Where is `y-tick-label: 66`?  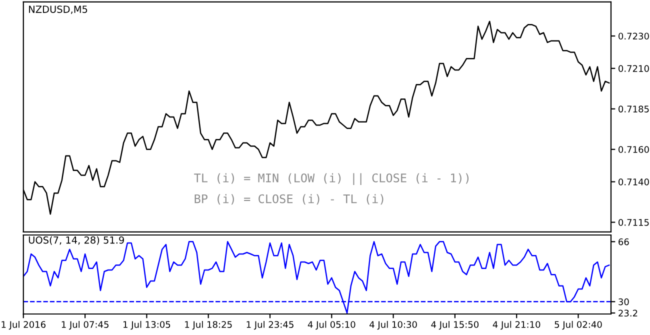 y-tick-label: 66 is located at coordinates (623, 242).